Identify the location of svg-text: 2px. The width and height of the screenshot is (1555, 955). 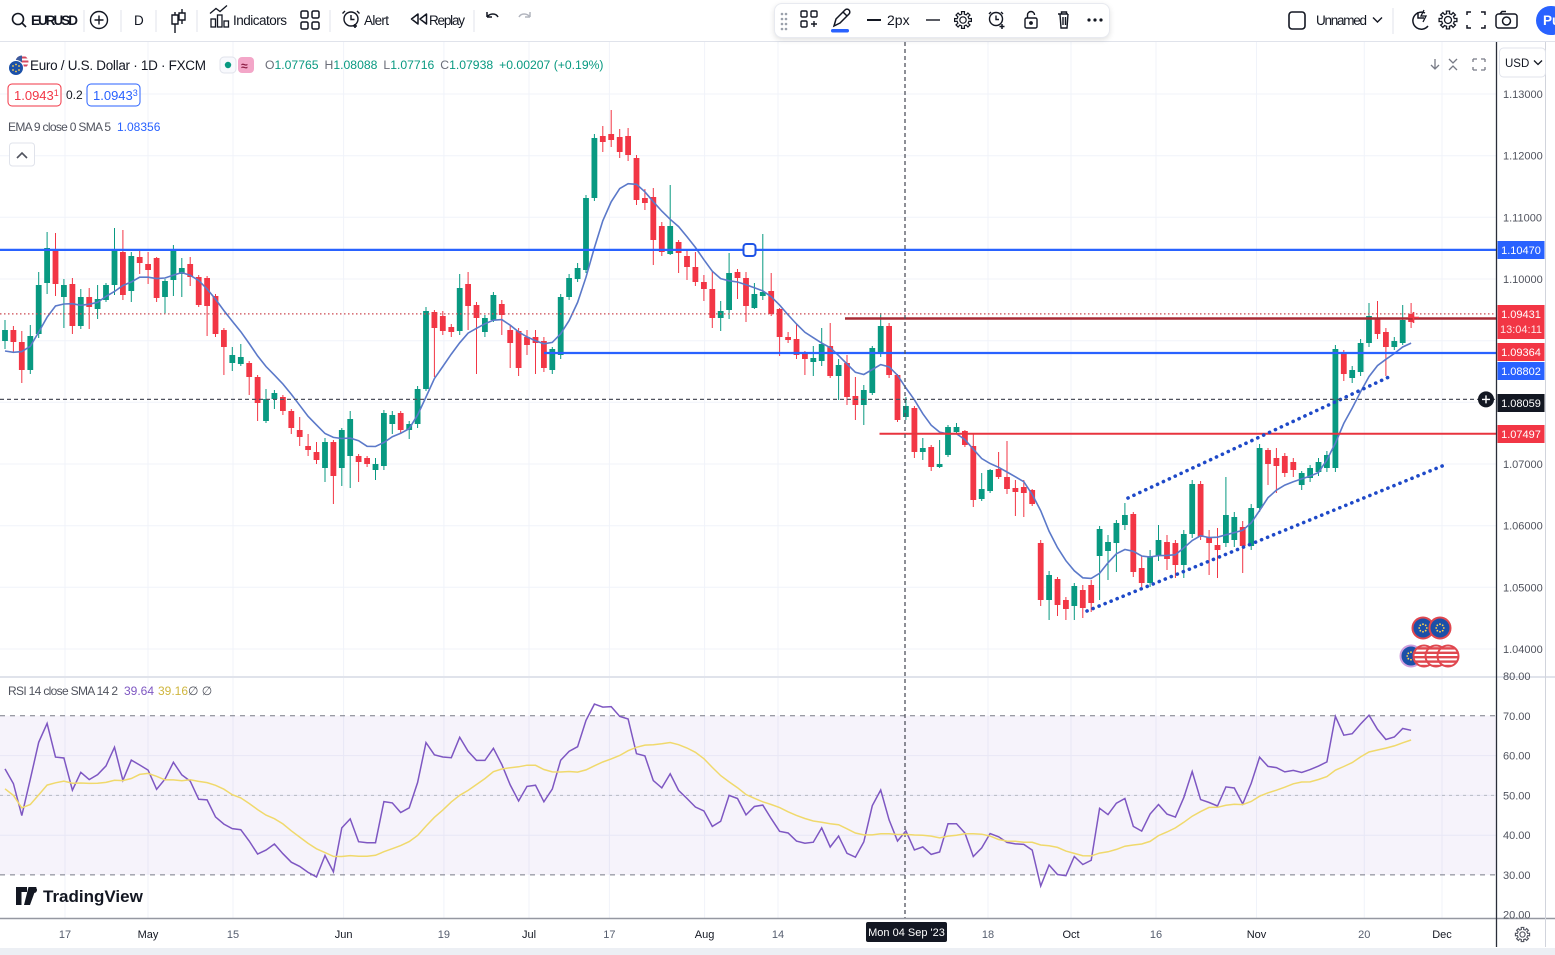
(898, 20).